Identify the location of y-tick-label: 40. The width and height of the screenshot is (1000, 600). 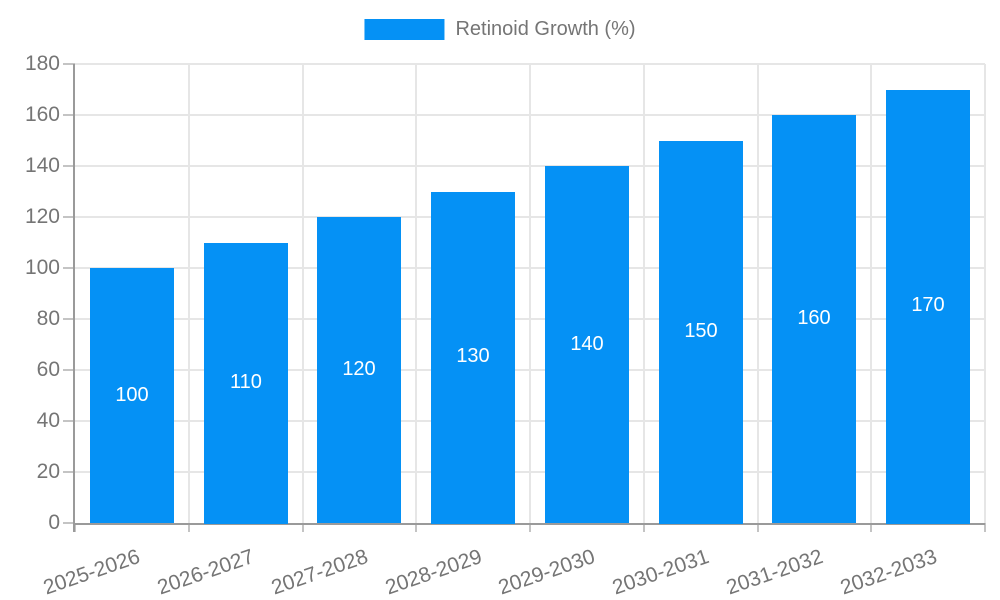
(48, 420).